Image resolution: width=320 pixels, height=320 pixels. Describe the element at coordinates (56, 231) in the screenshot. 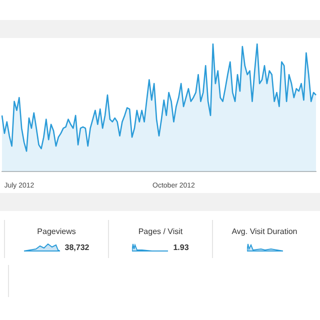

I see `text: Pageviews` at that location.